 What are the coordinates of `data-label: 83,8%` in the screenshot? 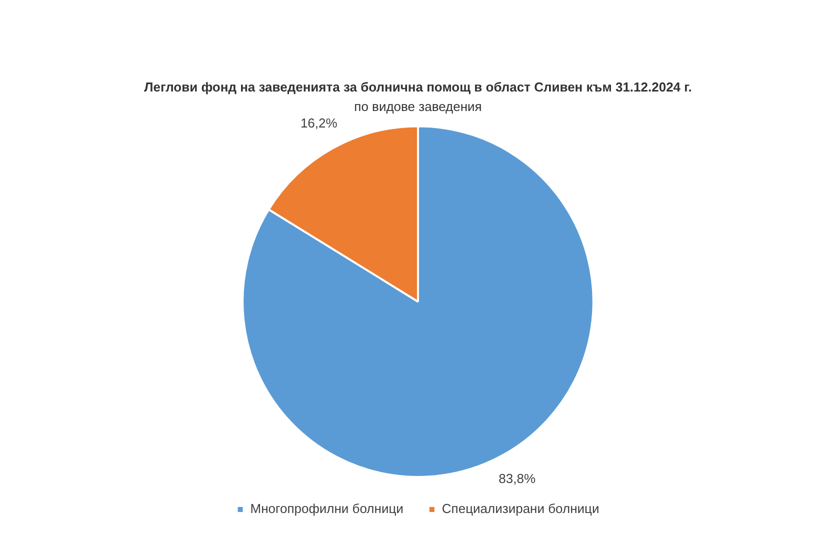 It's located at (517, 478).